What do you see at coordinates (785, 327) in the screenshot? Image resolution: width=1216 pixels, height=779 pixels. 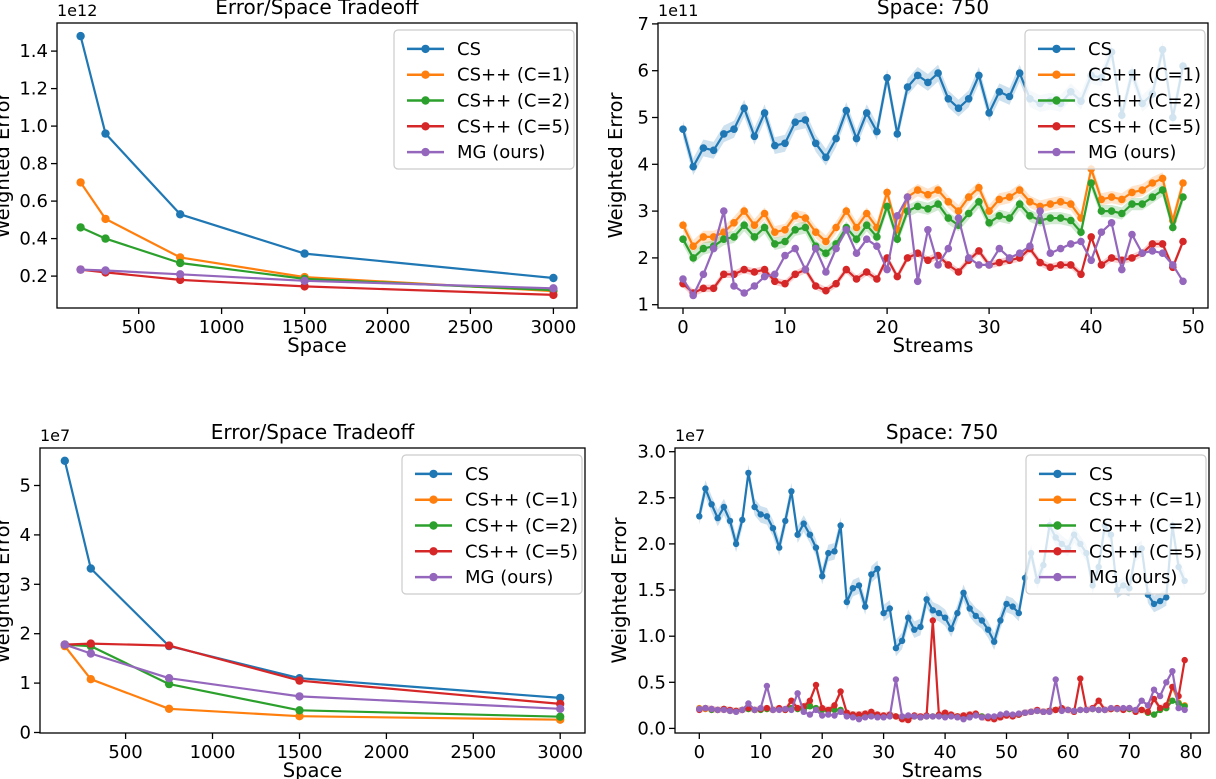 I see `x-tick-label: 10` at bounding box center [785, 327].